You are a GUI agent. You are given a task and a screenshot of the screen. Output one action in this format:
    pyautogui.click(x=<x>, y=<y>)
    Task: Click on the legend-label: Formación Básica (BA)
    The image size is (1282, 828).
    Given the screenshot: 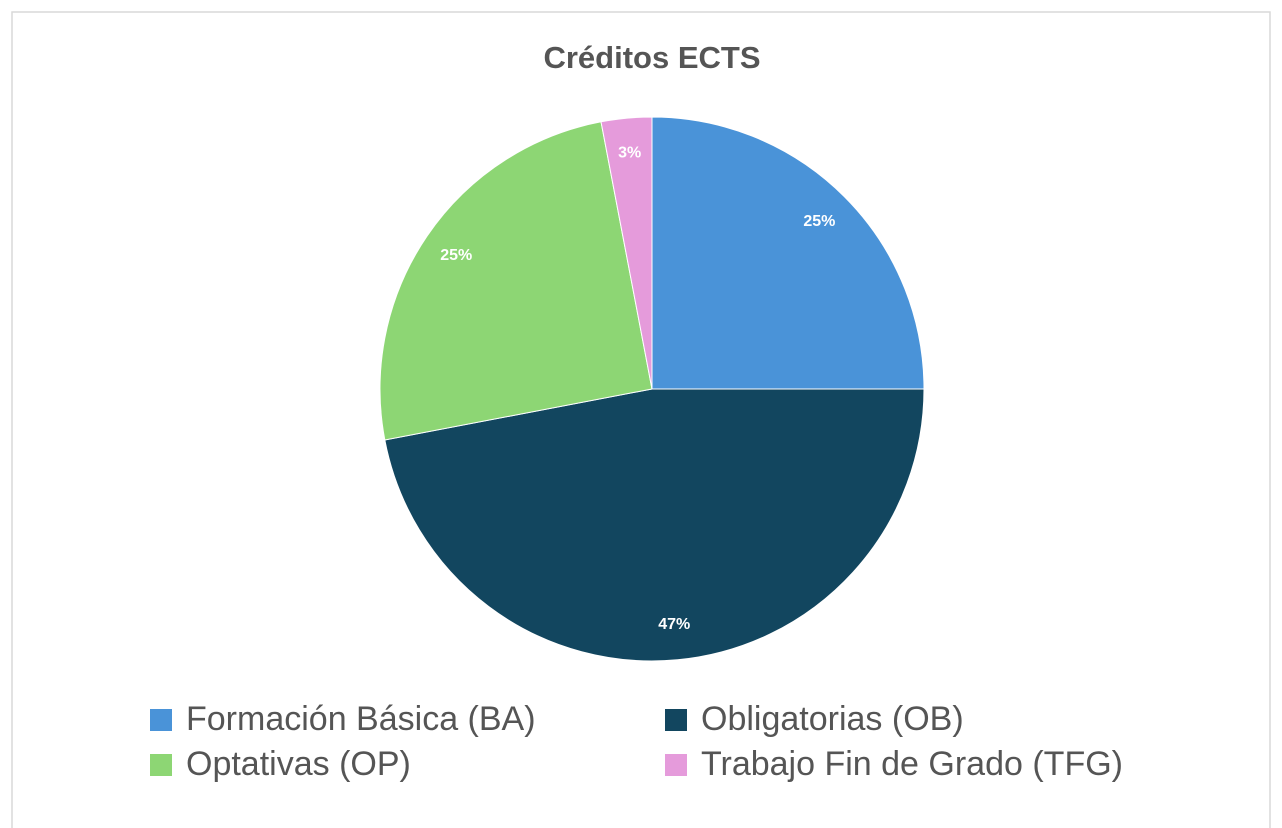 What is the action you would take?
    pyautogui.click(x=361, y=719)
    